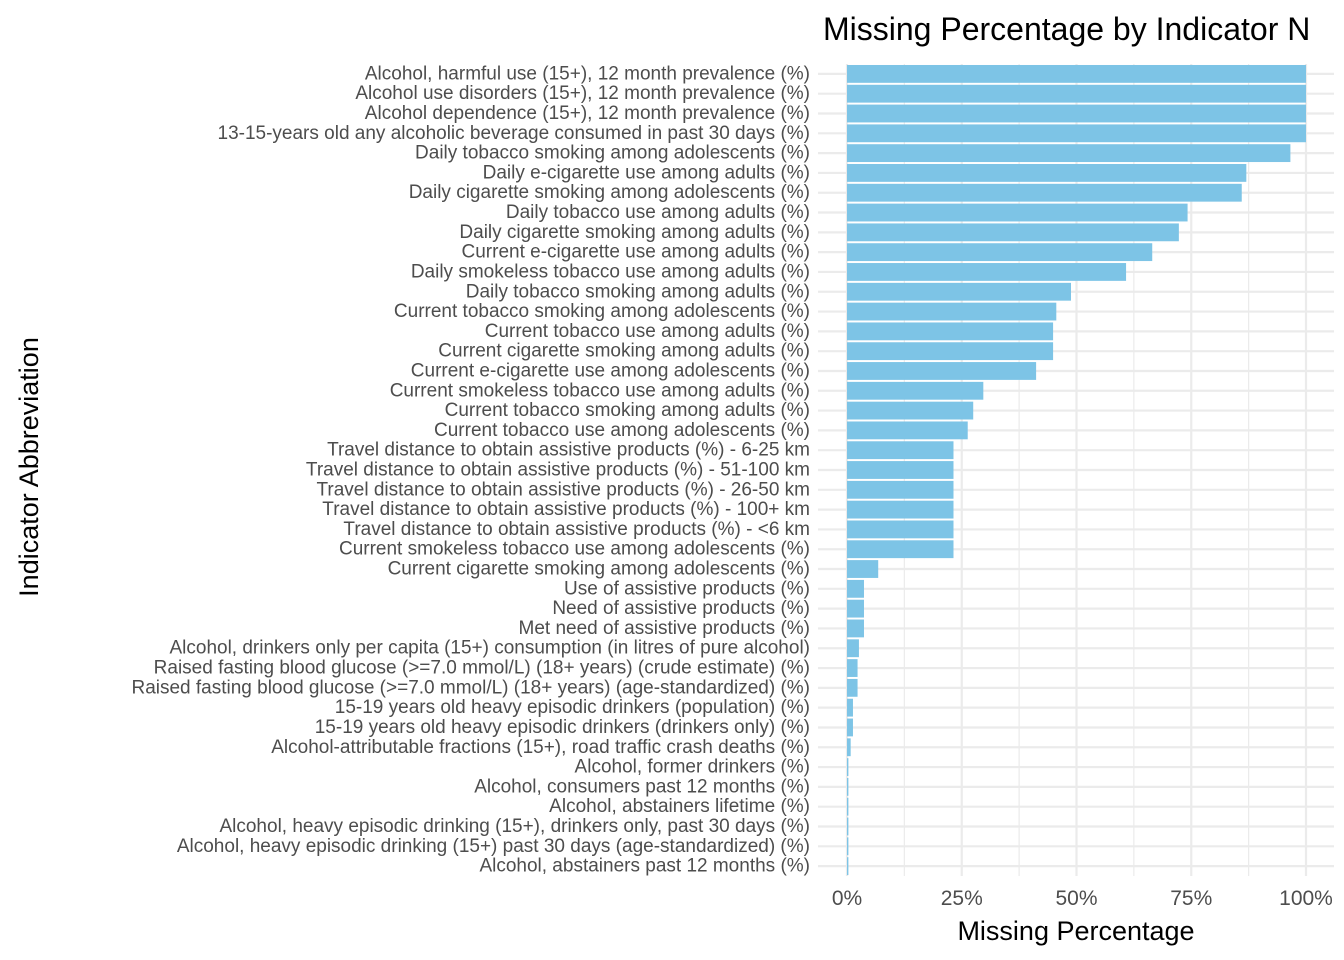 This screenshot has width=1344, height=960. Describe the element at coordinates (687, 588) in the screenshot. I see `y-tick-label: Use of assistive products (%)` at that location.